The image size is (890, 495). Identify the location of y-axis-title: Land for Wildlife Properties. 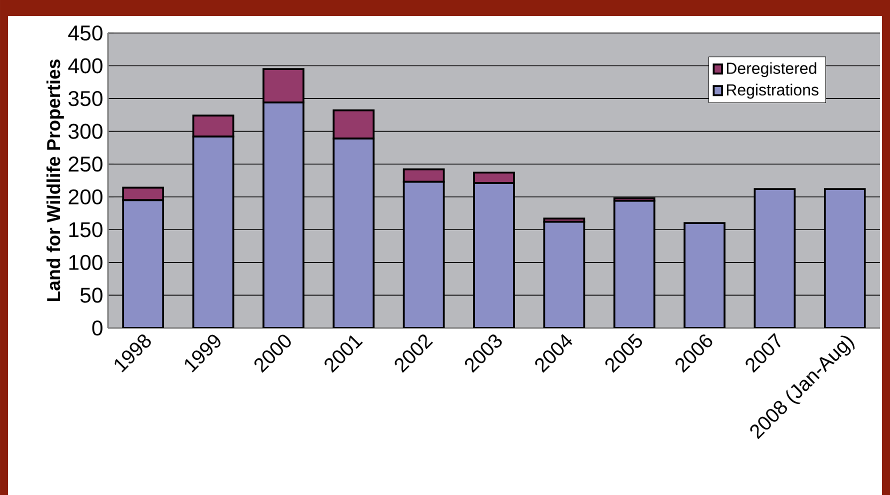
(55, 180).